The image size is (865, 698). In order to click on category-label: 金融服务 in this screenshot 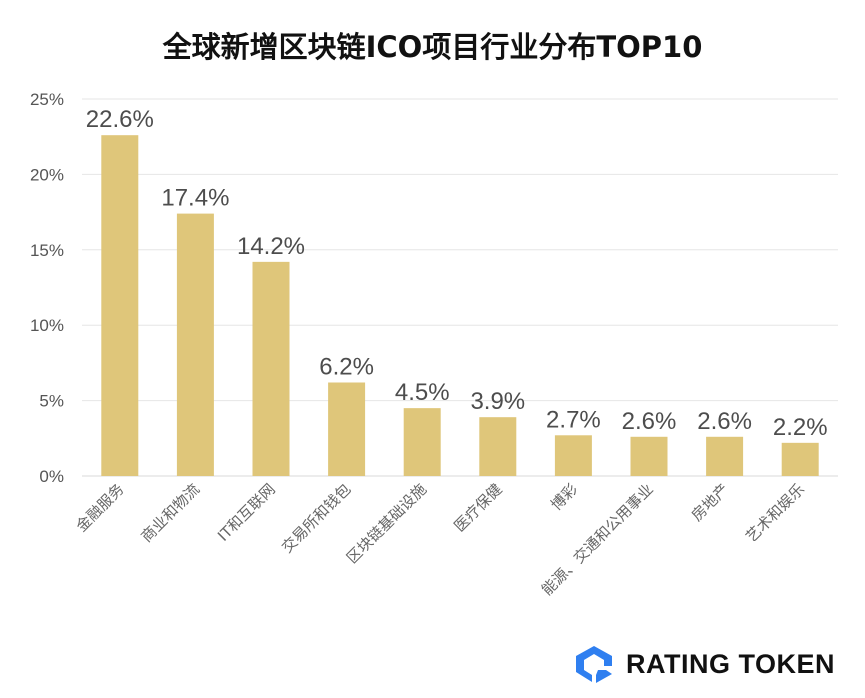, I will do `click(99, 507)`.